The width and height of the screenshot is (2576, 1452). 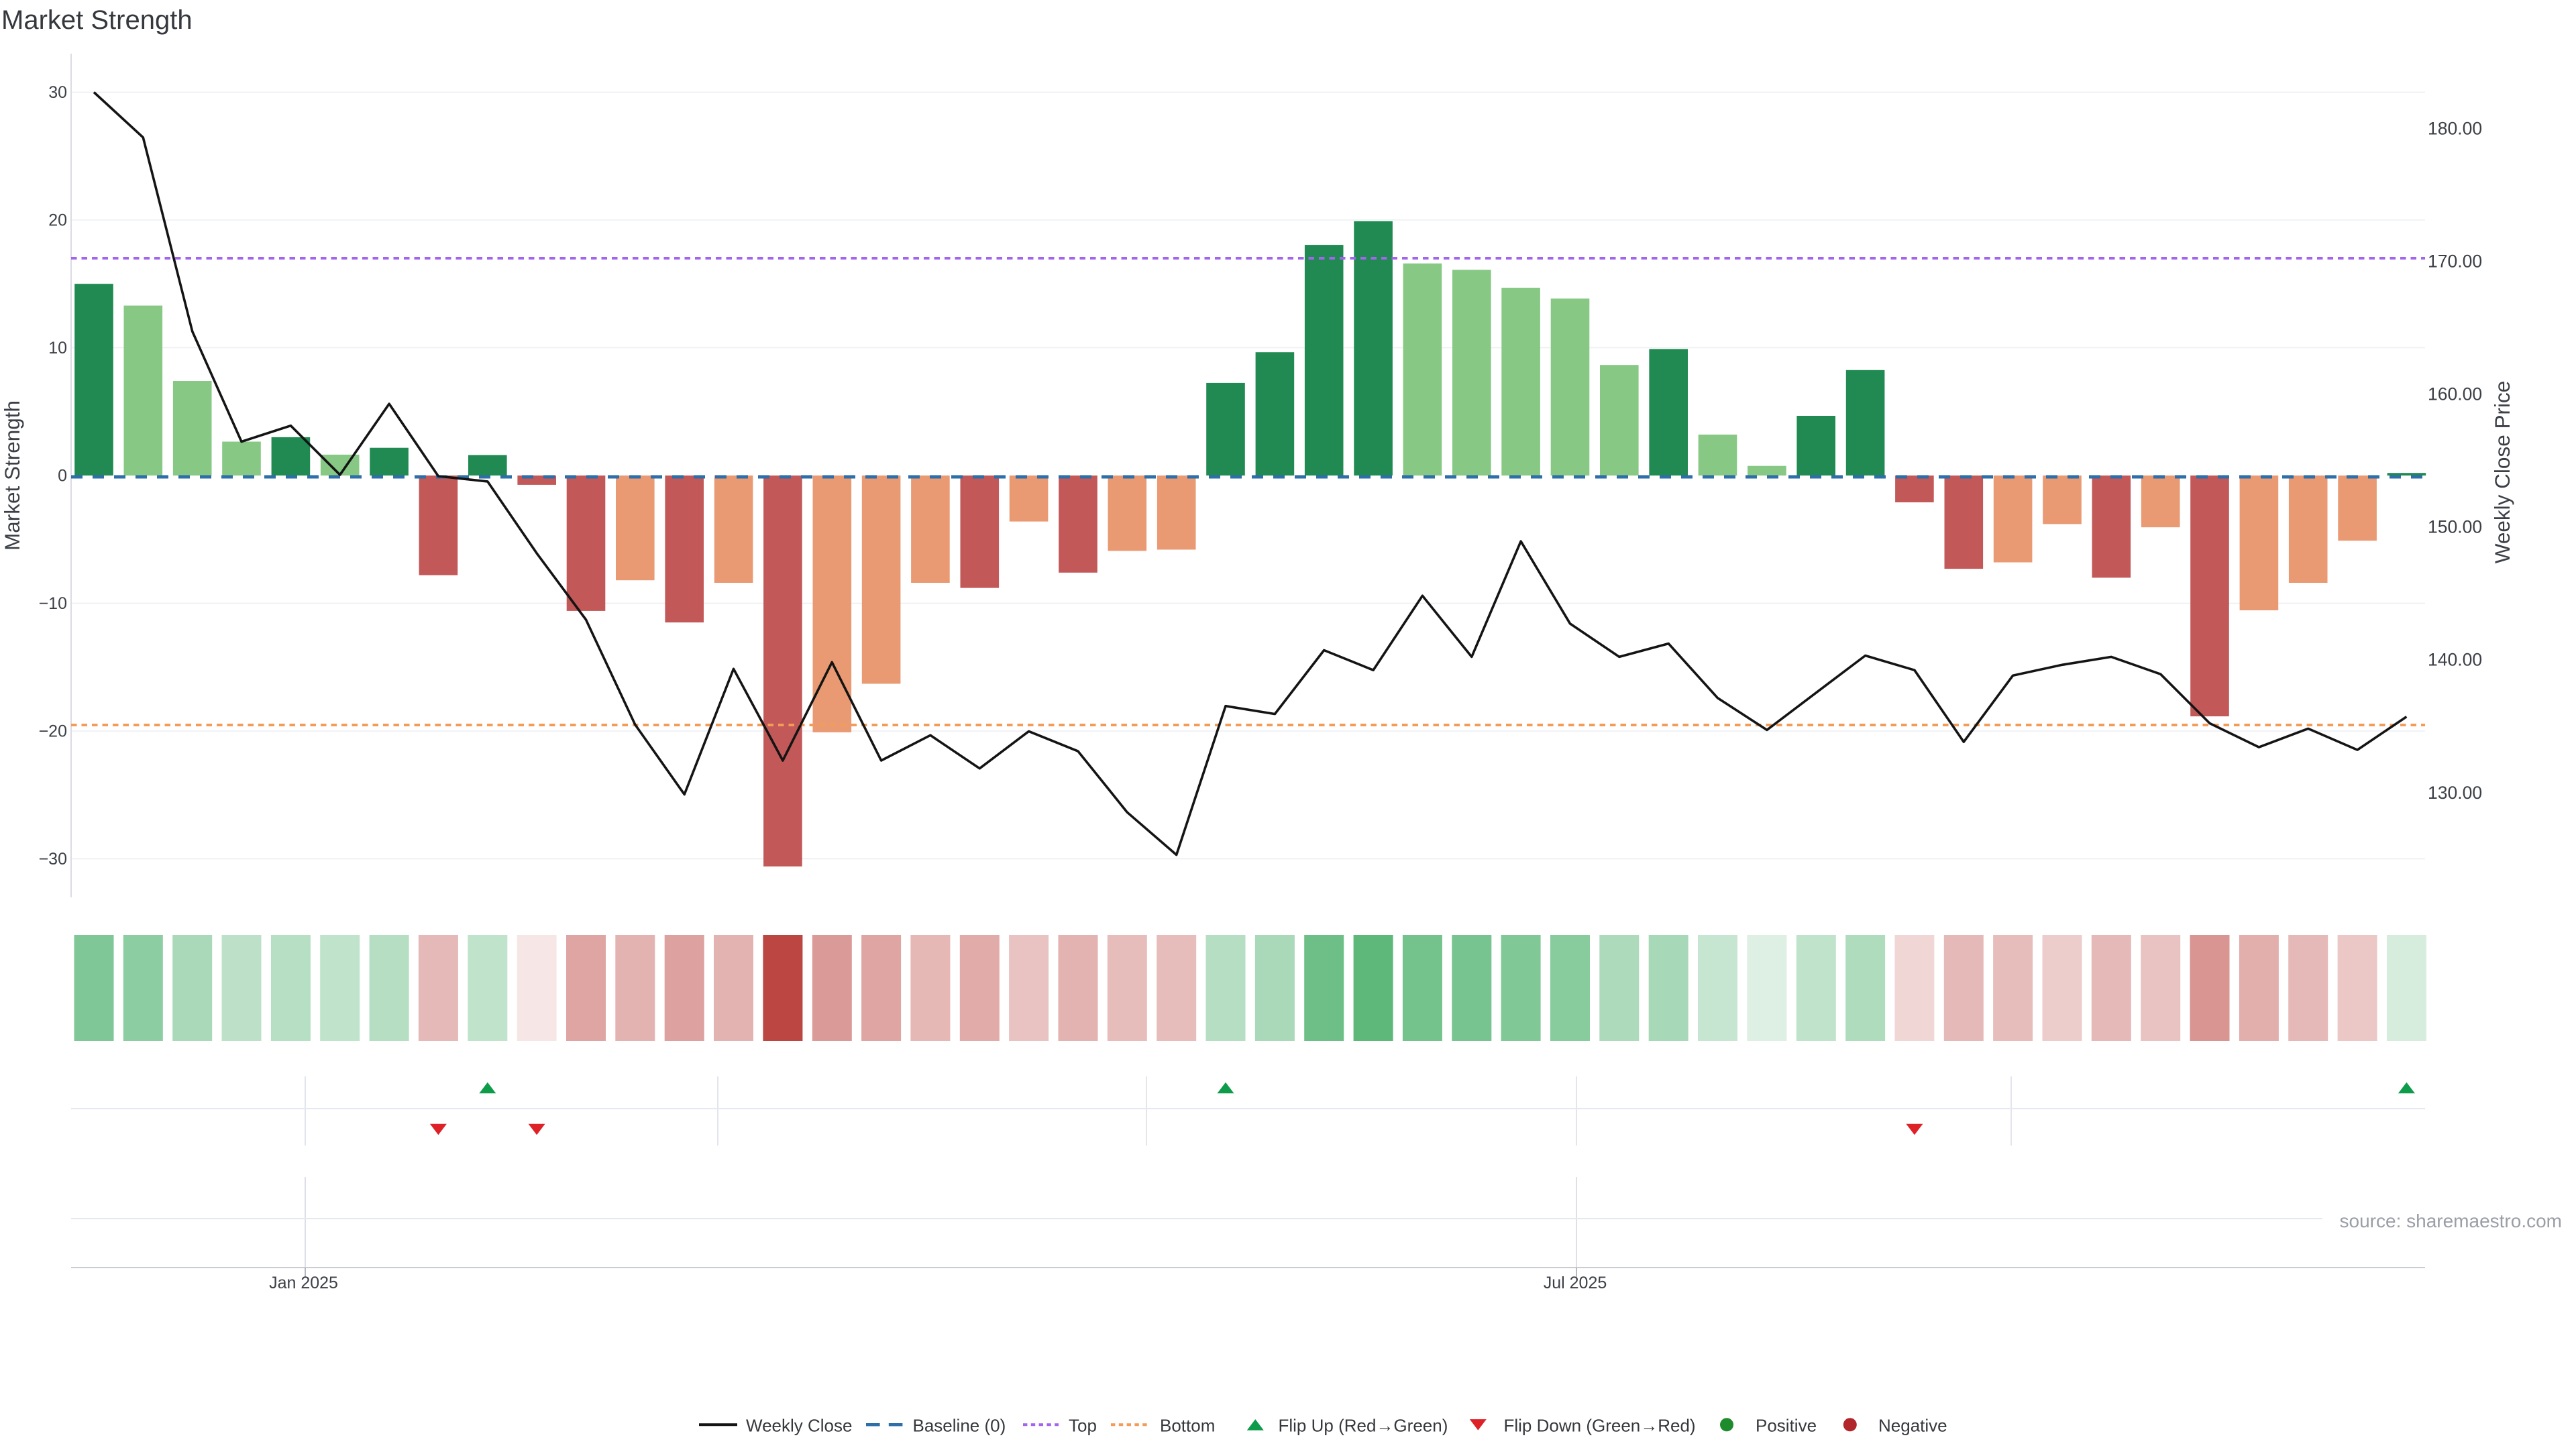 What do you see at coordinates (1363, 1426) in the screenshot?
I see `svg-text: Flip Up (Red→Green)` at bounding box center [1363, 1426].